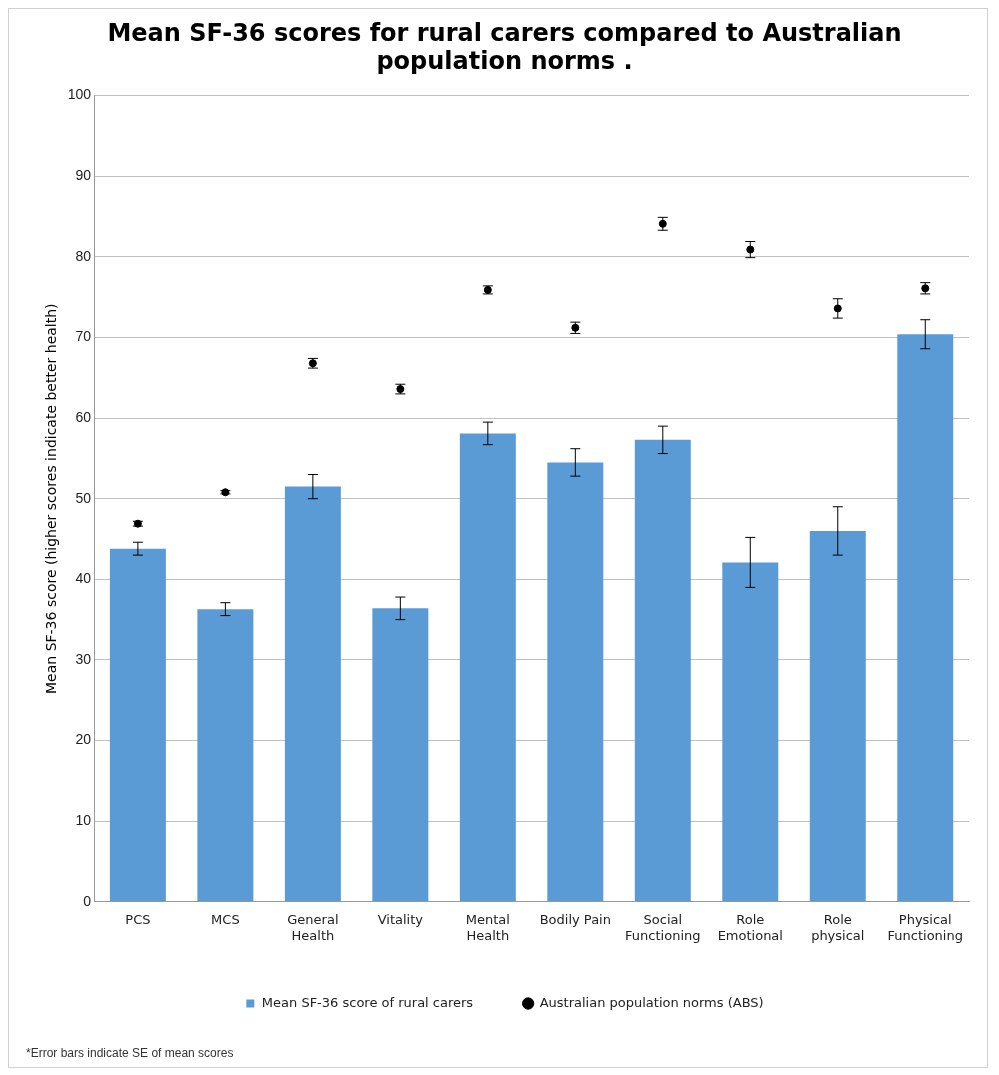  I want to click on x-tick-label: Vitality, so click(400, 919).